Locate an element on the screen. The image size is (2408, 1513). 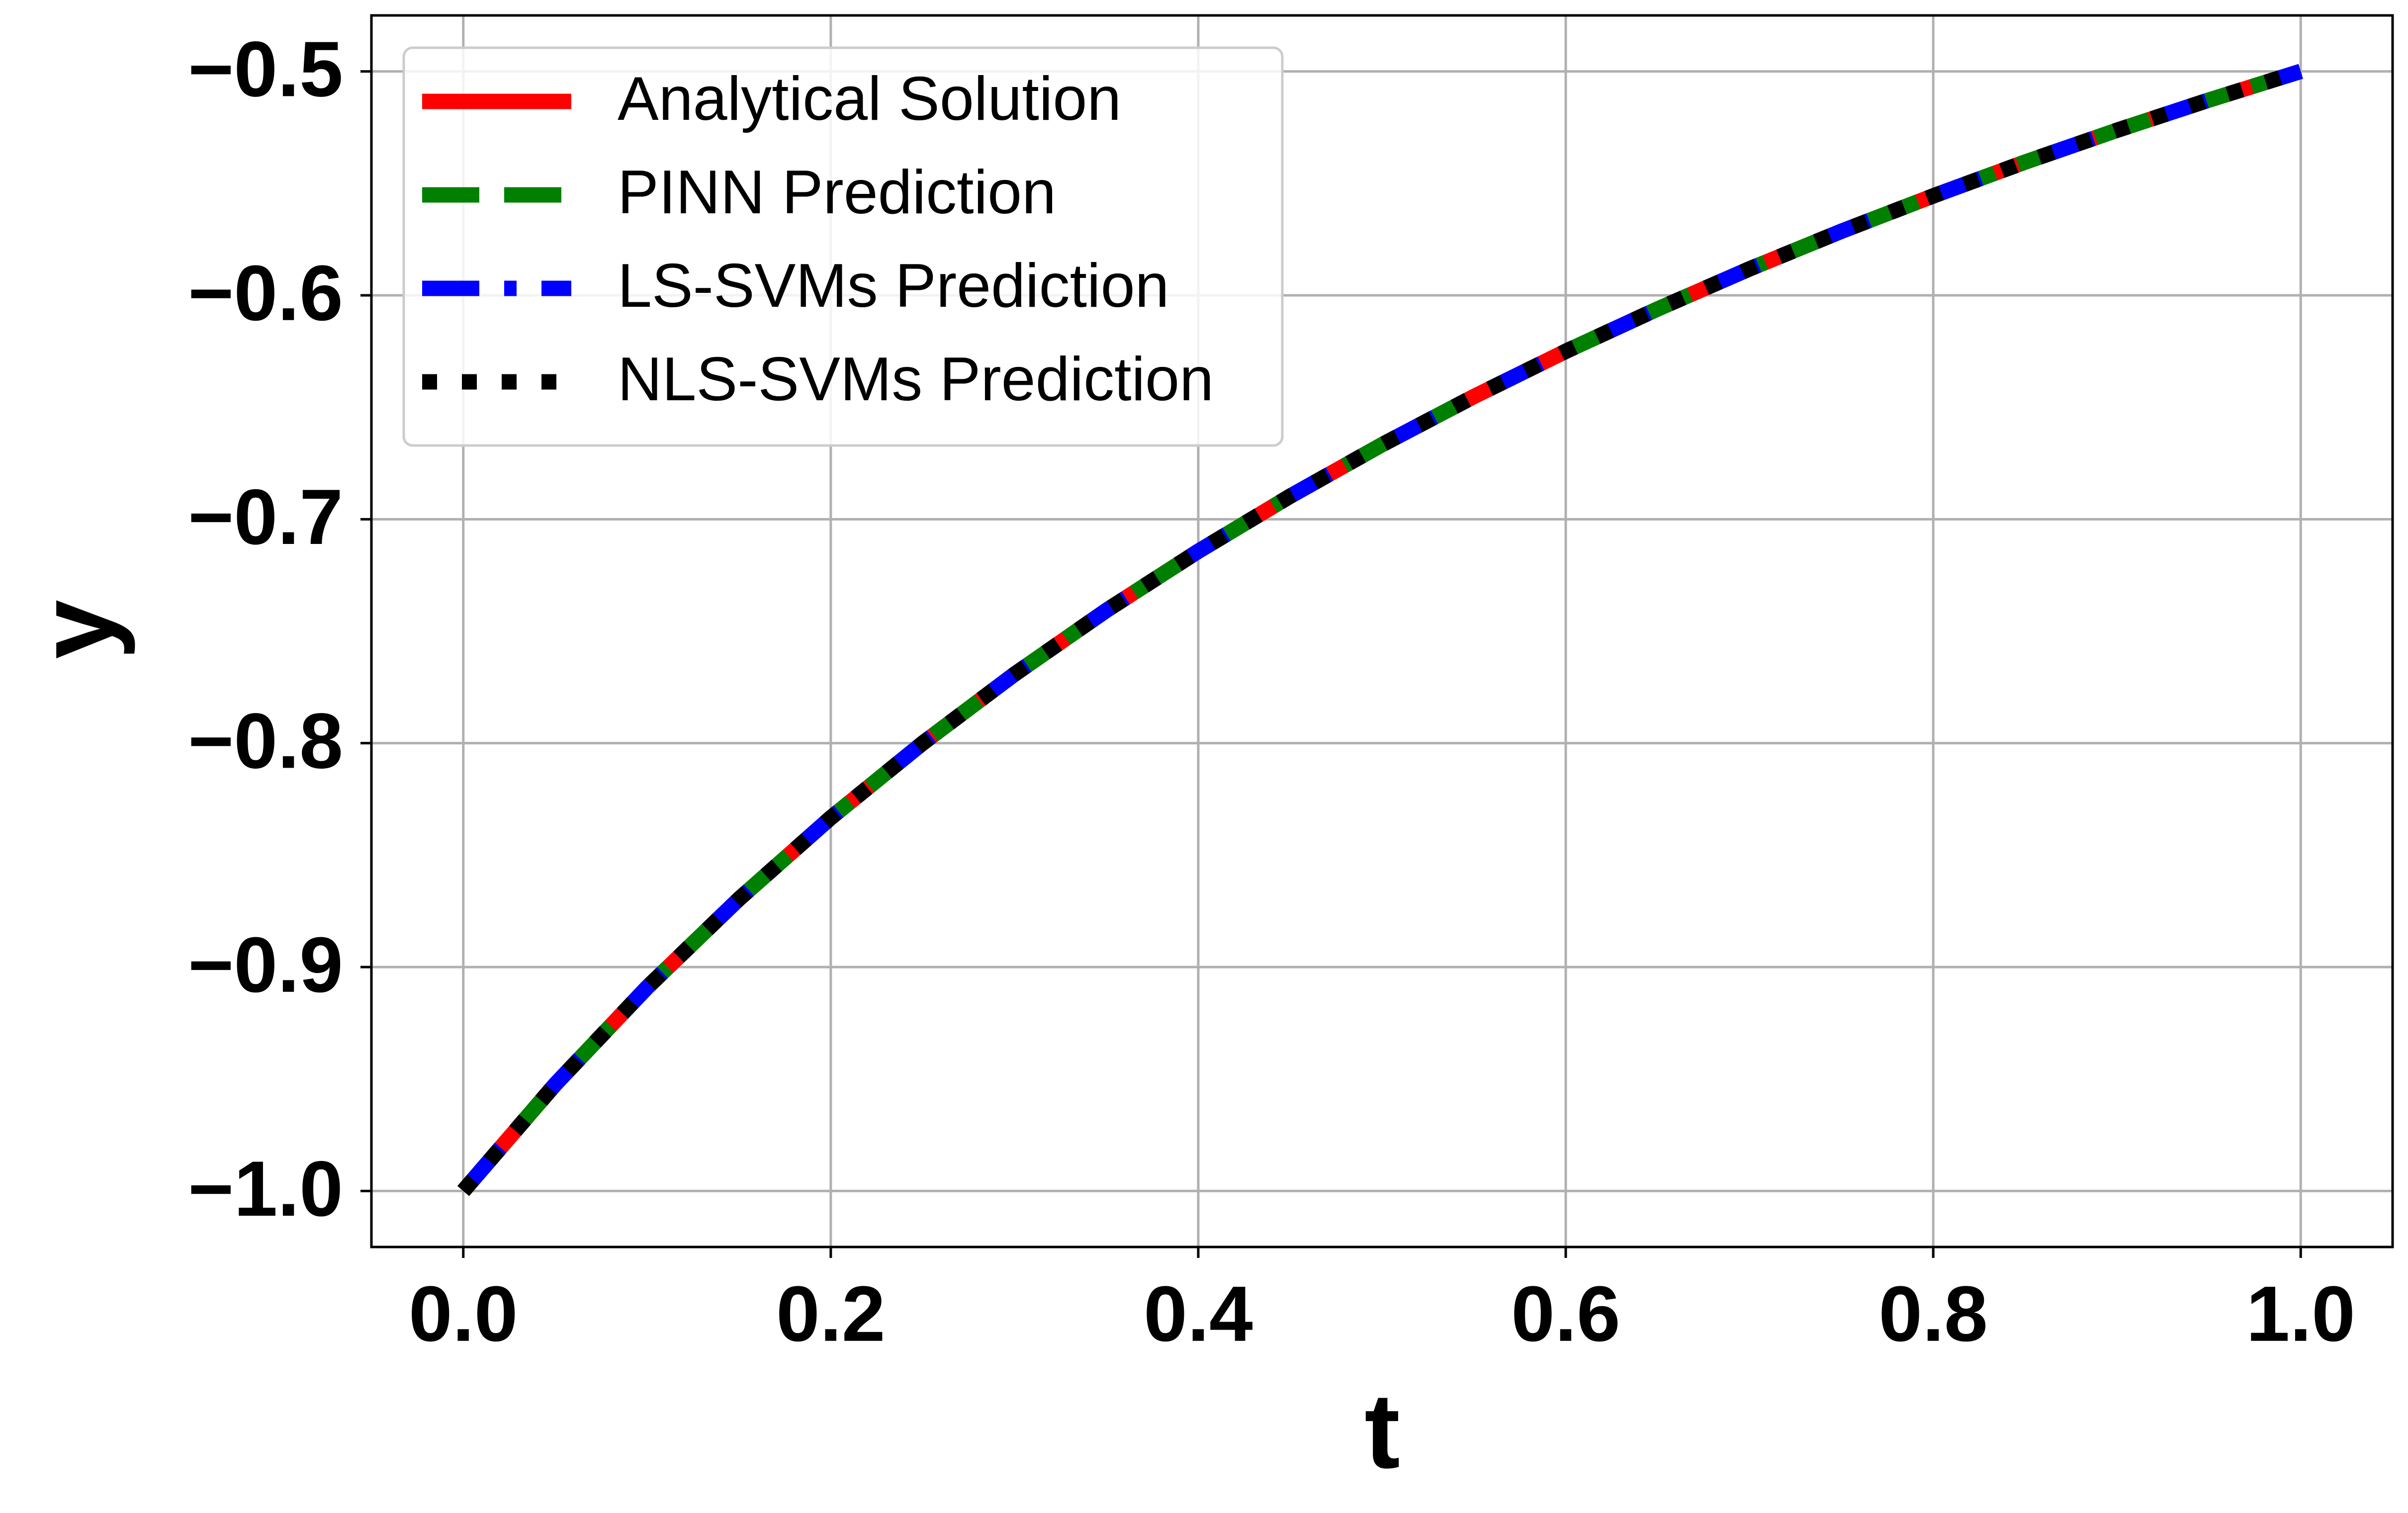
y-tick-label: −0.7 is located at coordinates (266, 517).